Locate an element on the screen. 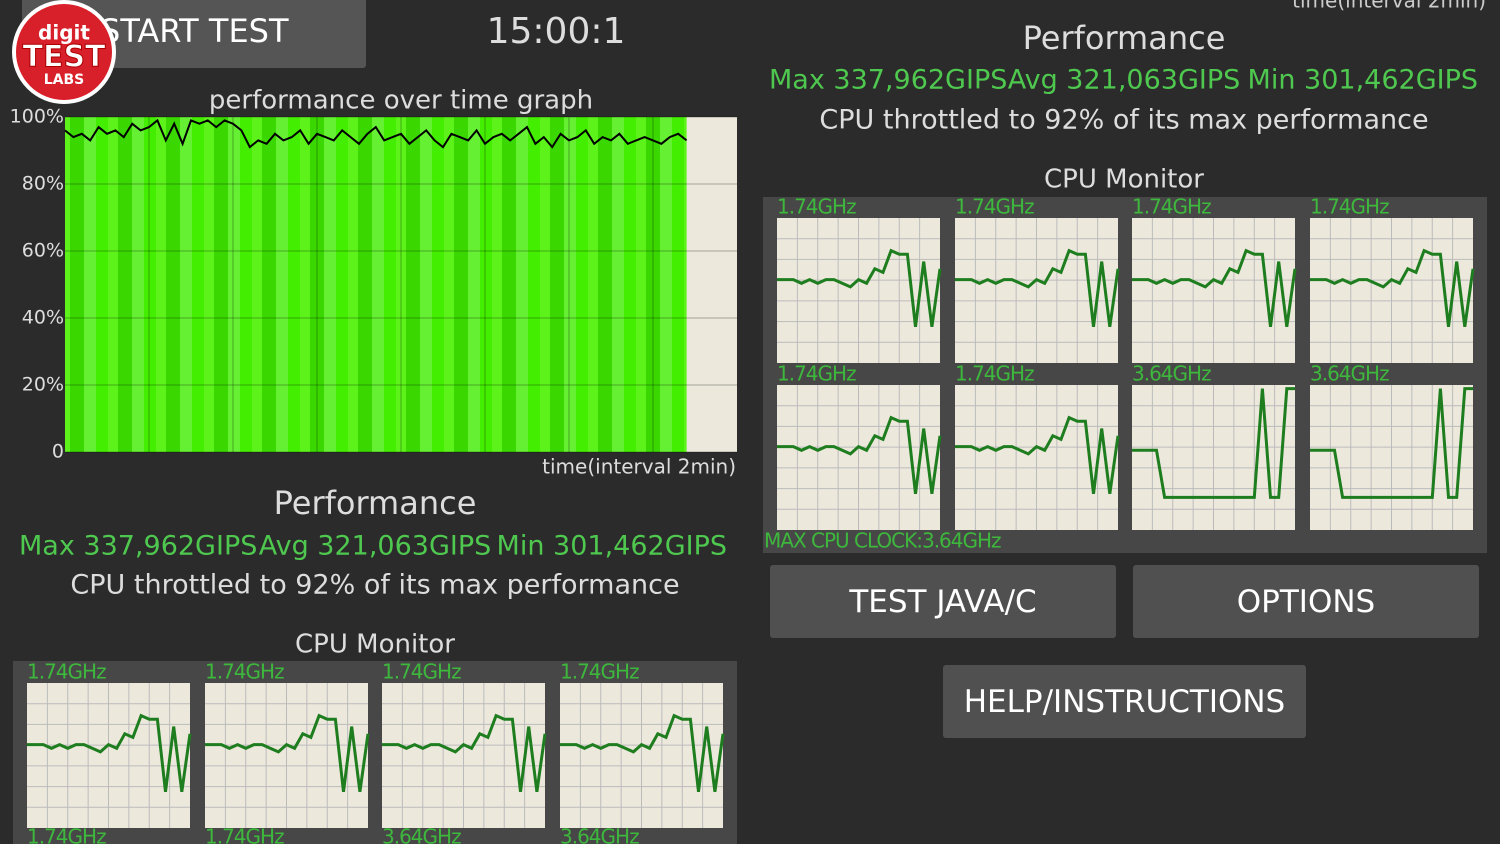 This screenshot has height=844, width=1500. logo-circle is located at coordinates (64, 52).